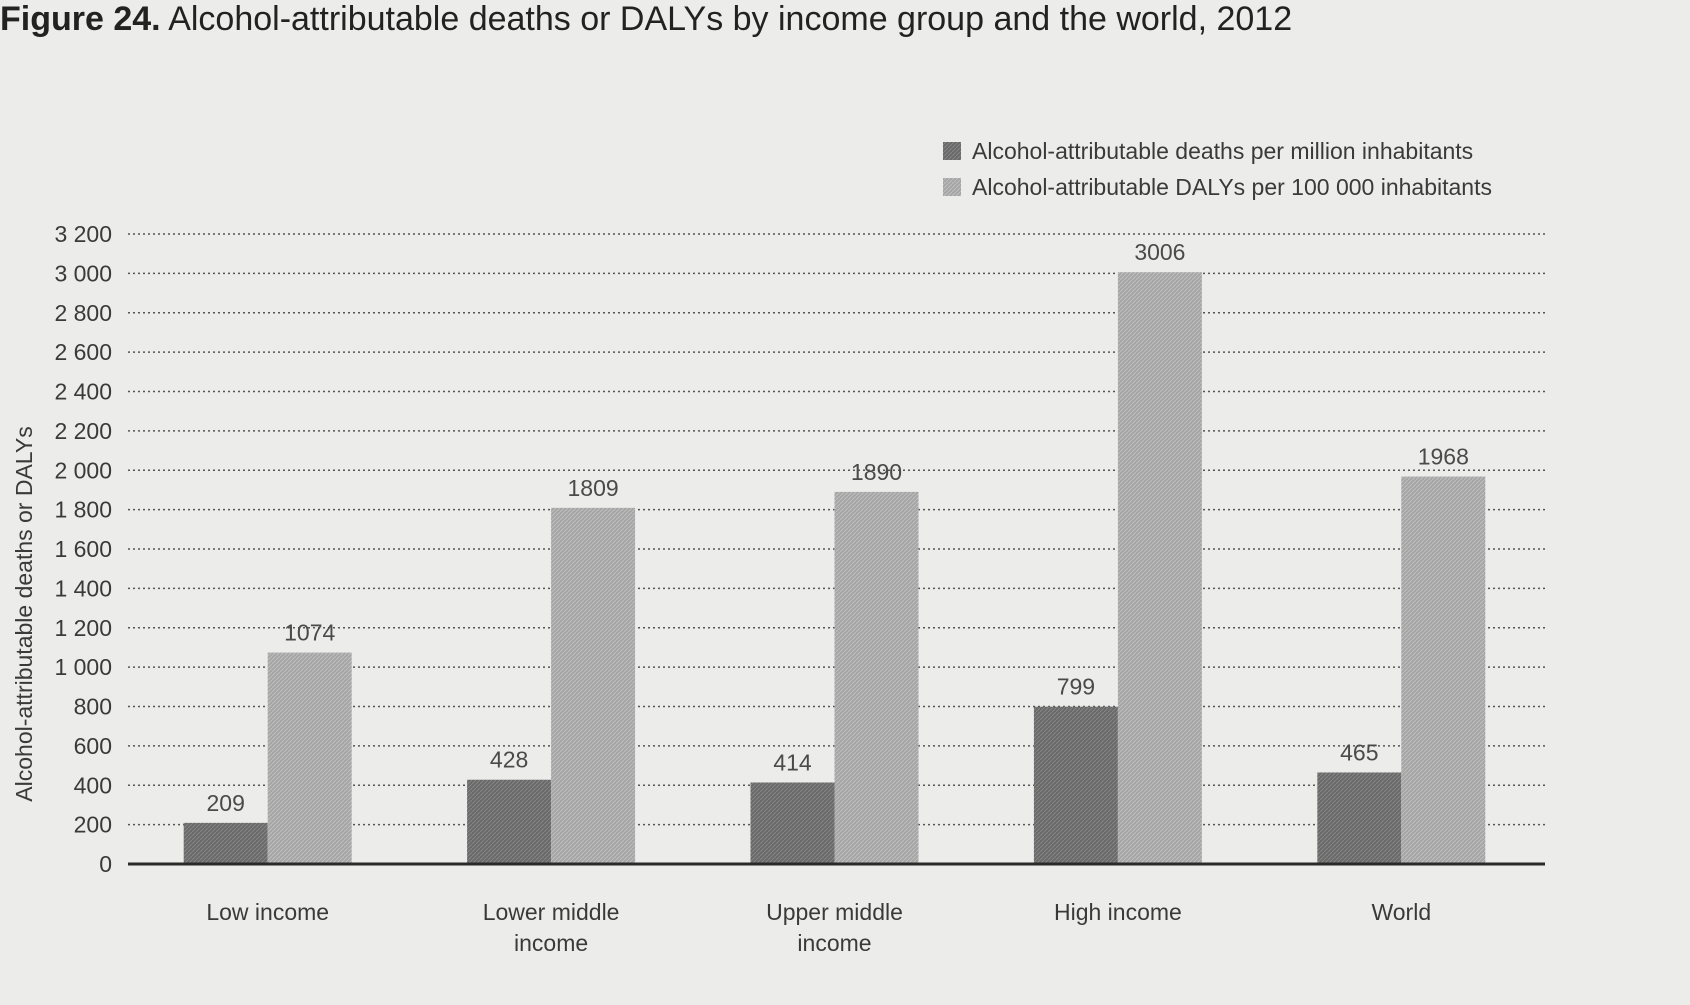 This screenshot has width=1690, height=1005. I want to click on data-label: 465, so click(1359, 752).